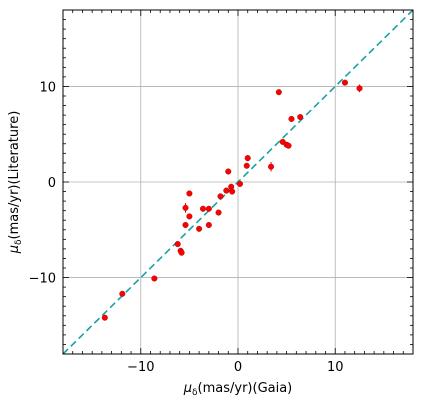  Describe the element at coordinates (140, 367) in the screenshot. I see `x-tick-label: −10` at that location.